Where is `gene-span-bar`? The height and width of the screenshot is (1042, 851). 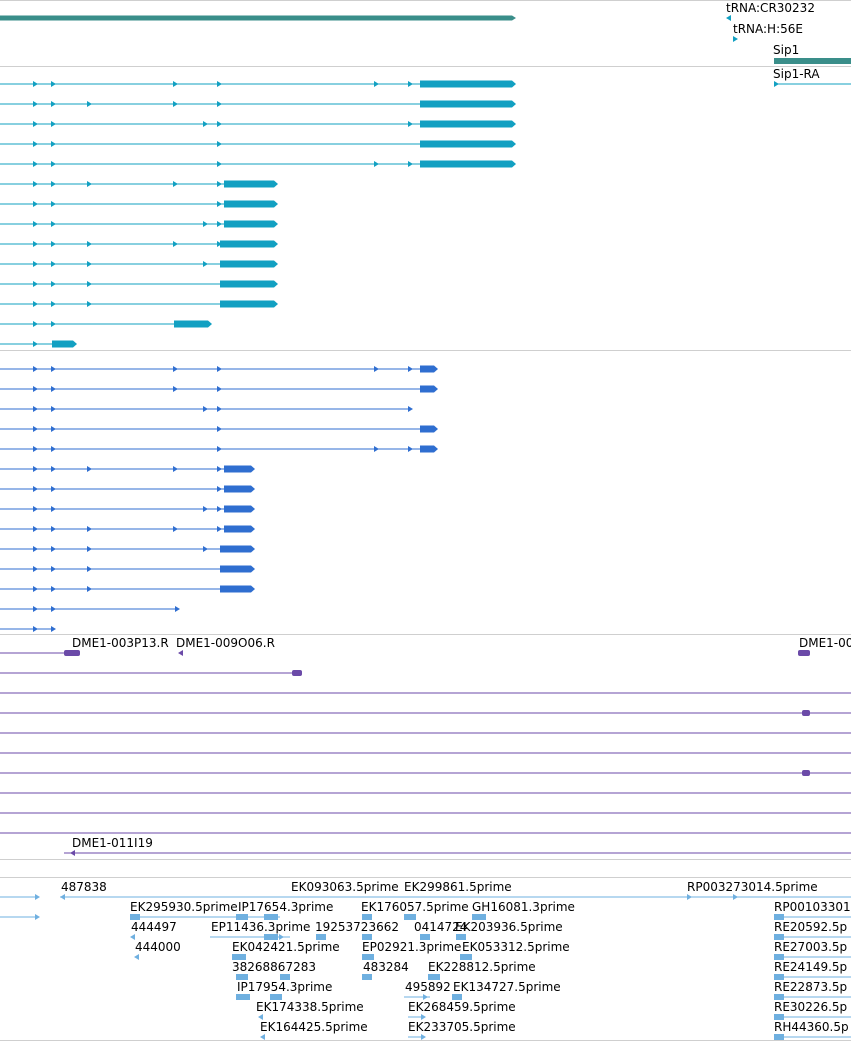 gene-span-bar is located at coordinates (812, 61).